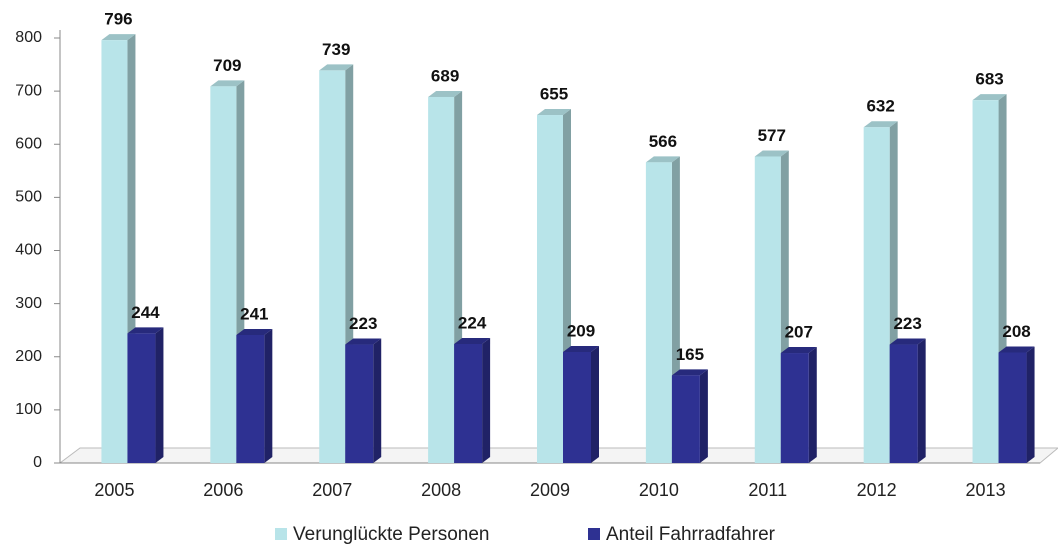  Describe the element at coordinates (254, 313) in the screenshot. I see `value-label: 241` at that location.